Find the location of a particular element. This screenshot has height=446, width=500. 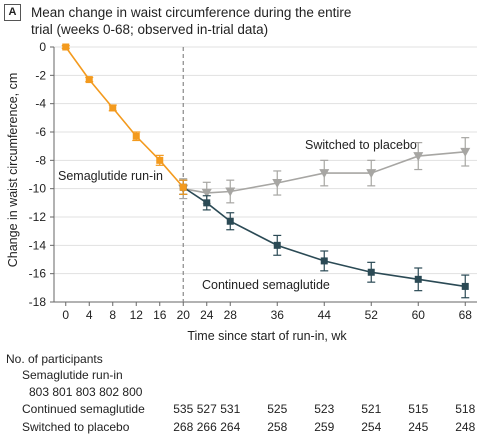

continued-row-label: Continued semaglutide is located at coordinates (83, 409).